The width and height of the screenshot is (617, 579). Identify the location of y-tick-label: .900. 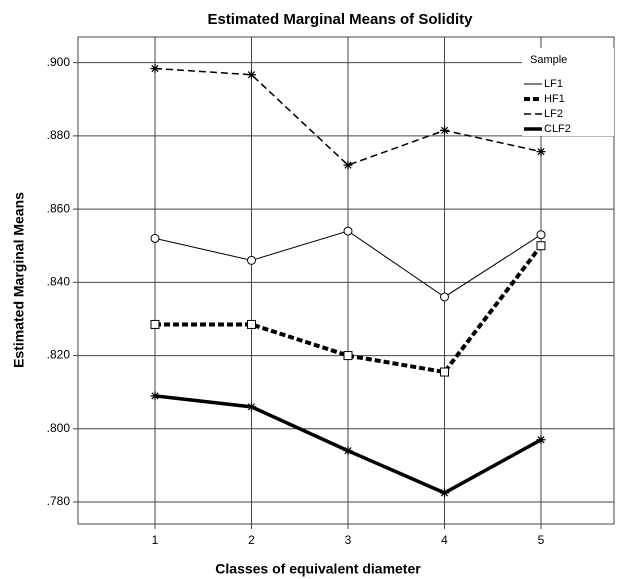
(59, 62).